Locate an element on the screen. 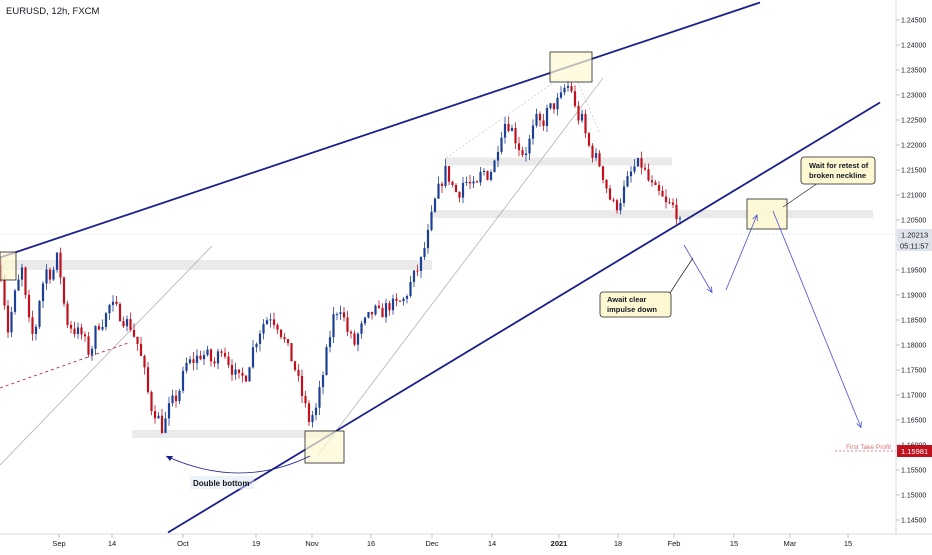  zone-neckline_zone is located at coordinates (652, 214).